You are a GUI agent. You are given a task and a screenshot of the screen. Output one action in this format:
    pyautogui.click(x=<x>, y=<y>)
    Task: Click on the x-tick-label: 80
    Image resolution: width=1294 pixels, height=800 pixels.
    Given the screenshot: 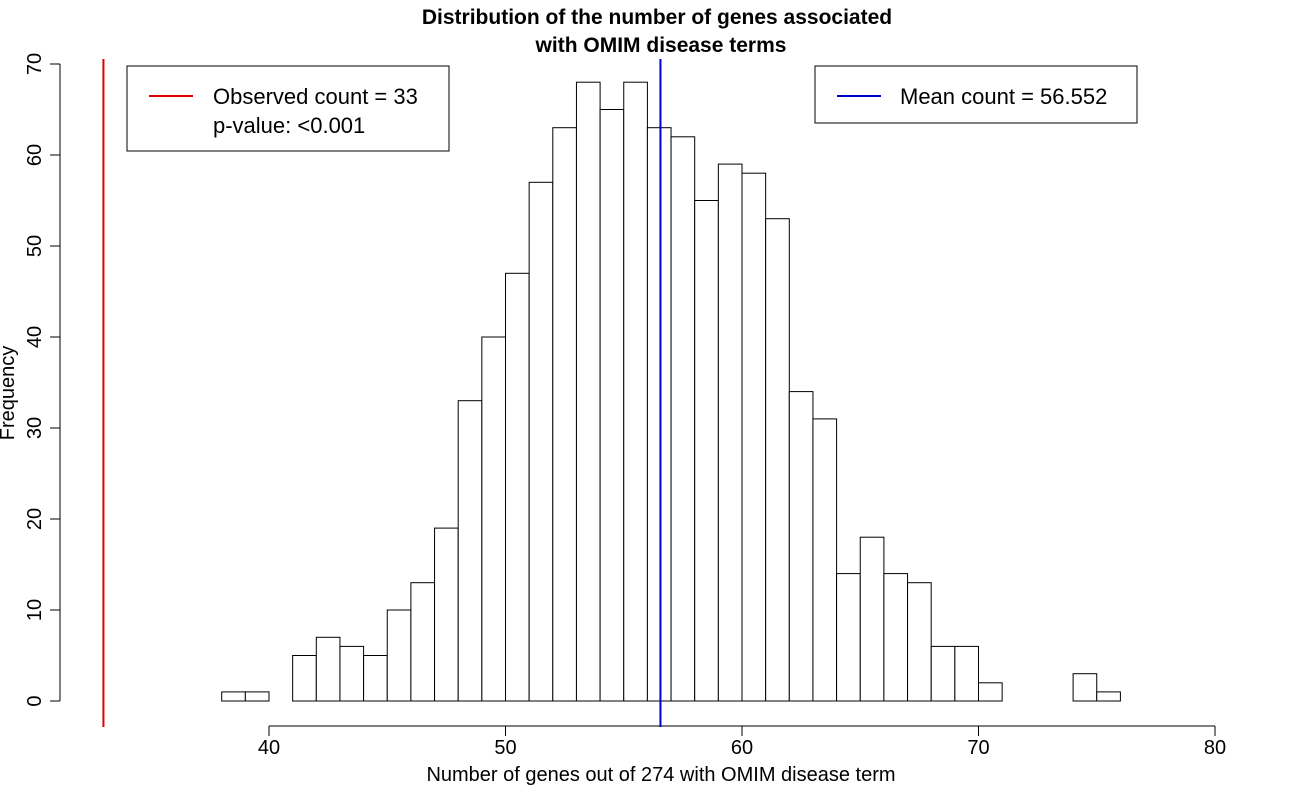 What is the action you would take?
    pyautogui.click(x=1215, y=748)
    